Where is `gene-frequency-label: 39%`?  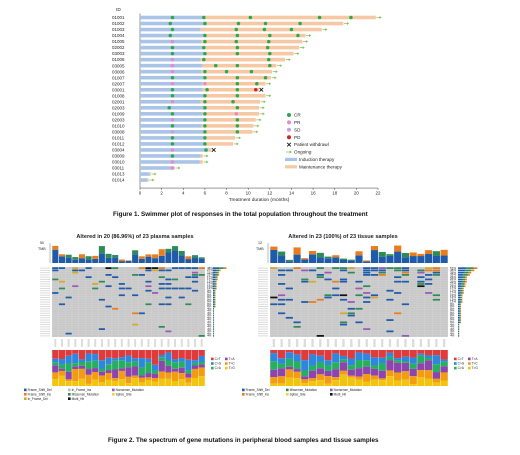 gene-frequency-label: 39% is located at coordinates (453, 272).